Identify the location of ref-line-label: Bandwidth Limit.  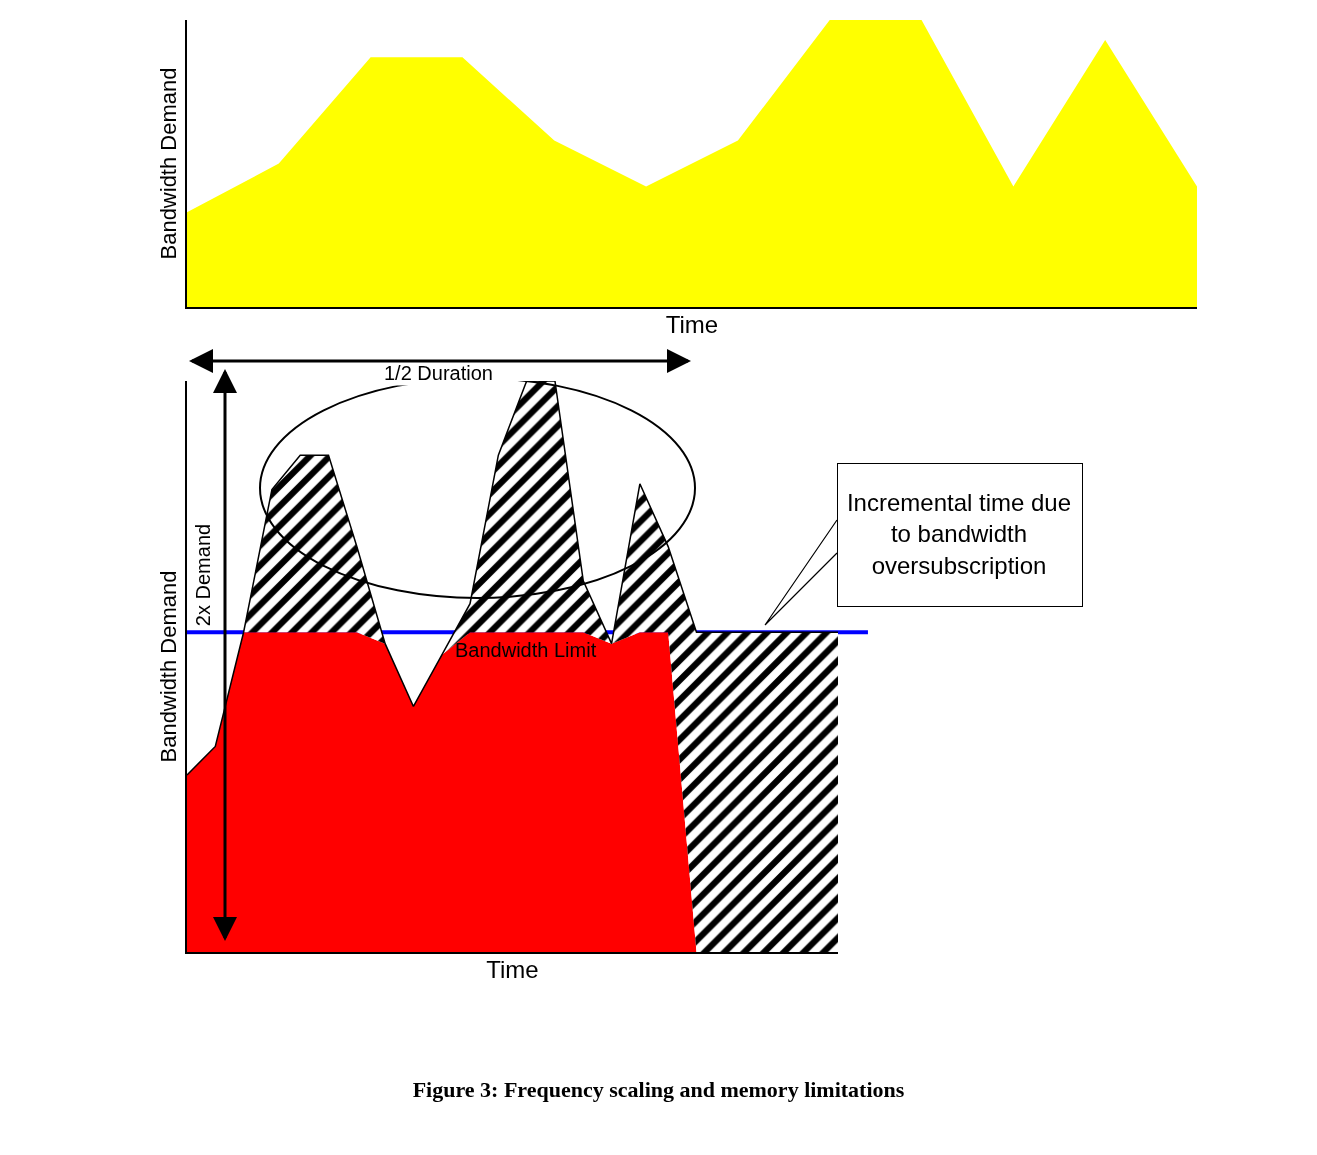
(526, 650).